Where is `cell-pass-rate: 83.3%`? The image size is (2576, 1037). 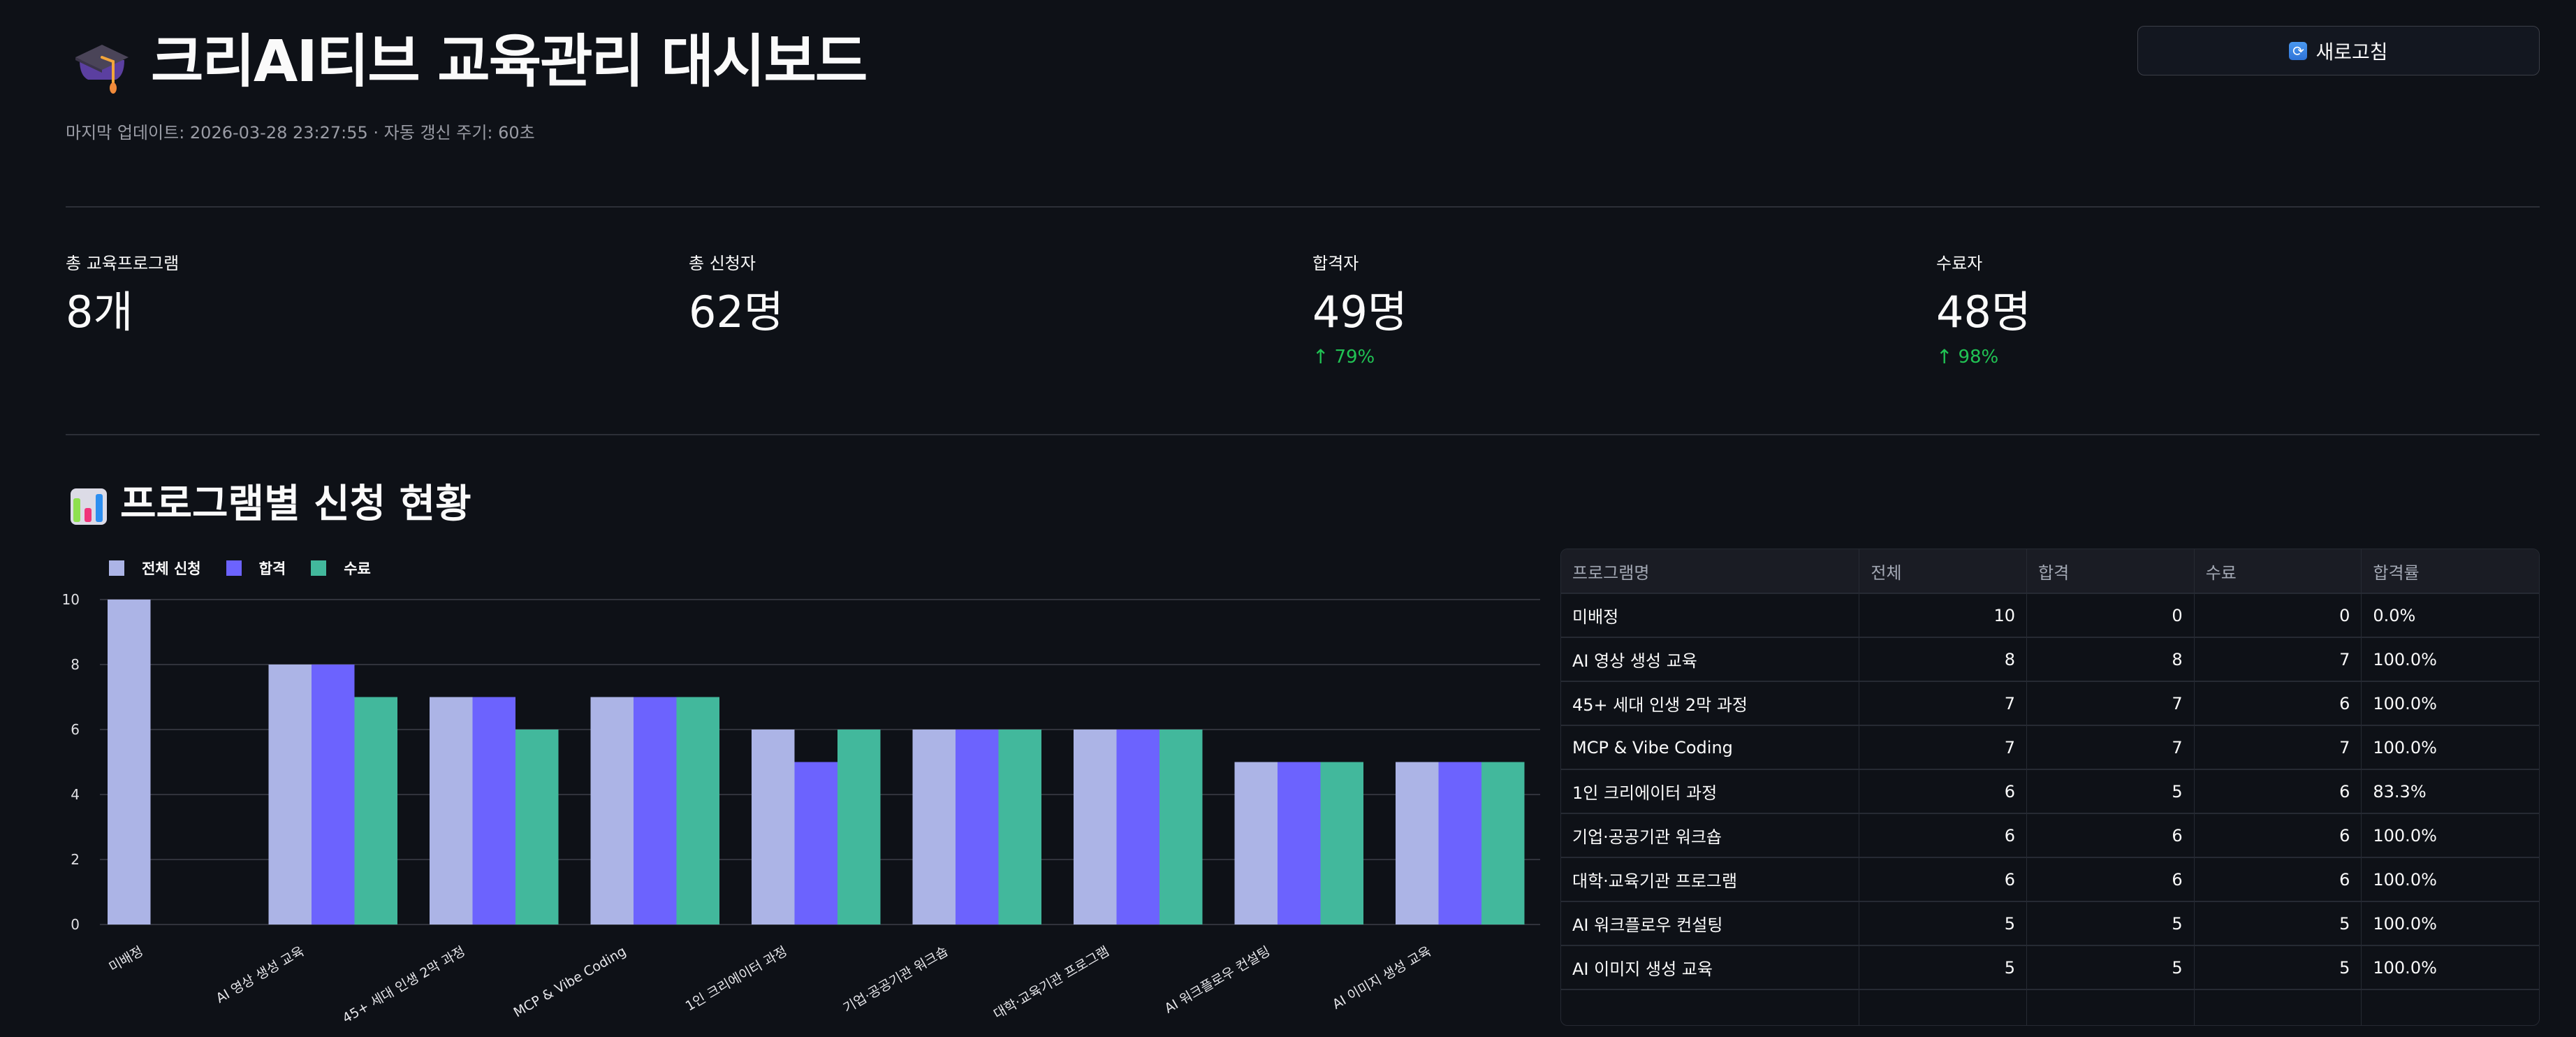 cell-pass-rate: 83.3% is located at coordinates (2400, 791).